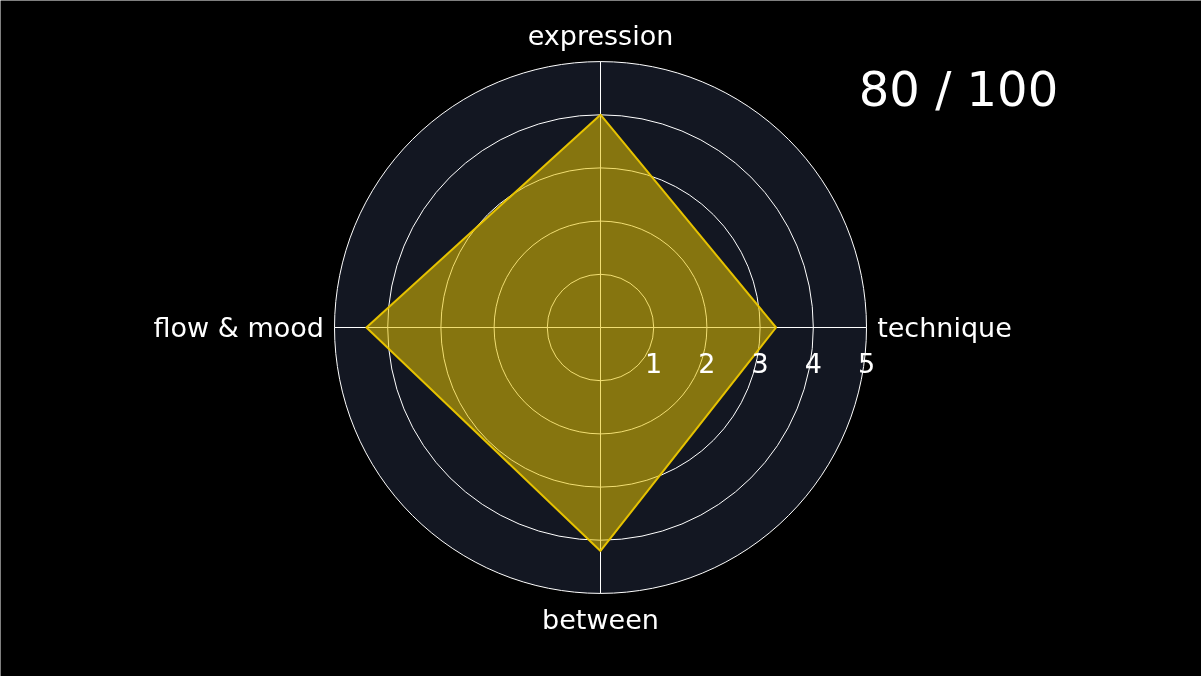 Image resolution: width=1201 pixels, height=676 pixels. Describe the element at coordinates (654, 363) in the screenshot. I see `y-tick-label: 1` at that location.